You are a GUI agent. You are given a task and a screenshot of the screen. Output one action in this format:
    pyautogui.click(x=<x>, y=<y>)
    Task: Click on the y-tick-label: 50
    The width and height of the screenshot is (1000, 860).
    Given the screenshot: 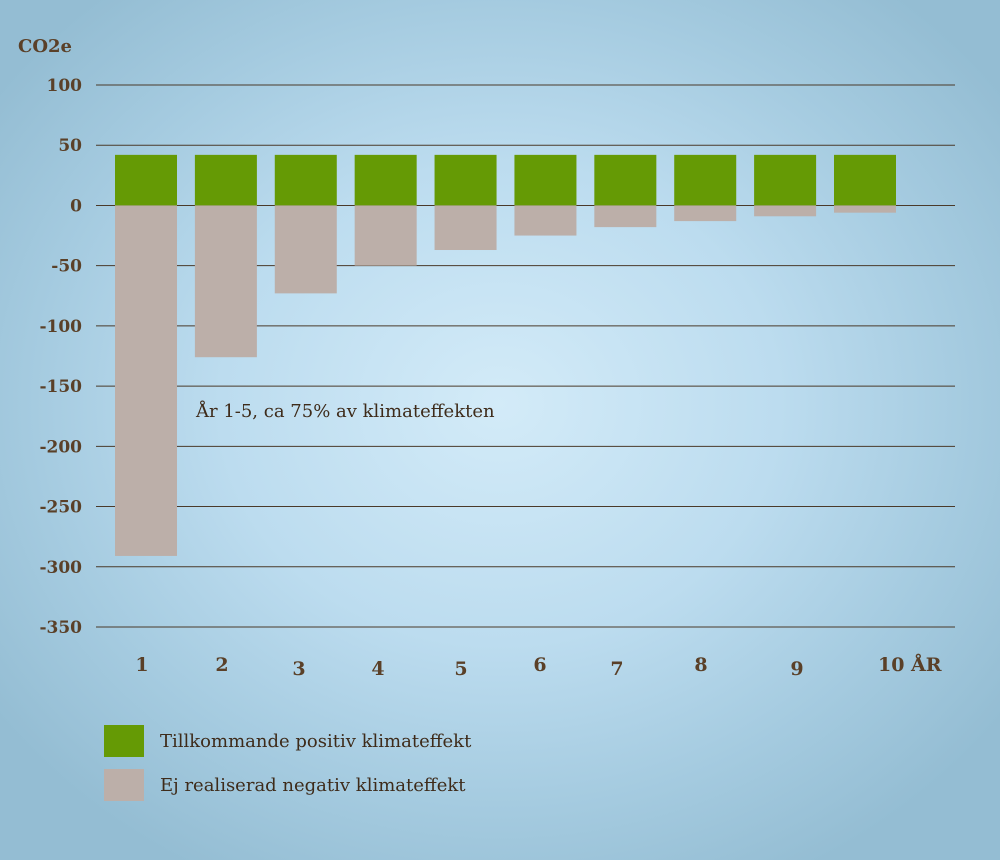 What is the action you would take?
    pyautogui.click(x=70, y=146)
    